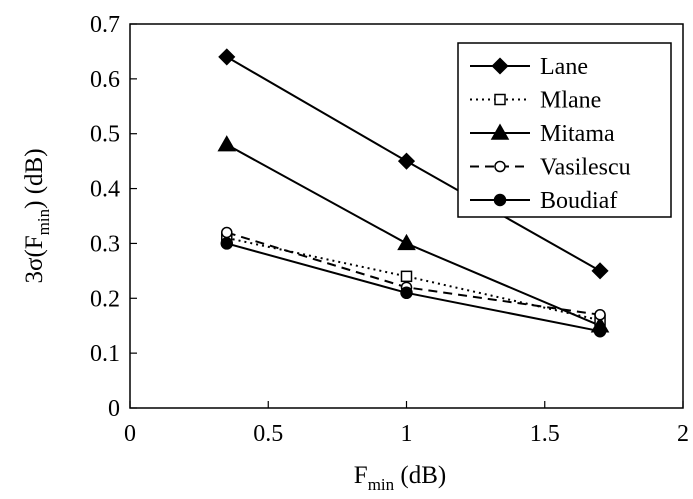 Image resolution: width=693 pixels, height=499 pixels. Describe the element at coordinates (114, 409) in the screenshot. I see `y-tick-label: 0` at that location.